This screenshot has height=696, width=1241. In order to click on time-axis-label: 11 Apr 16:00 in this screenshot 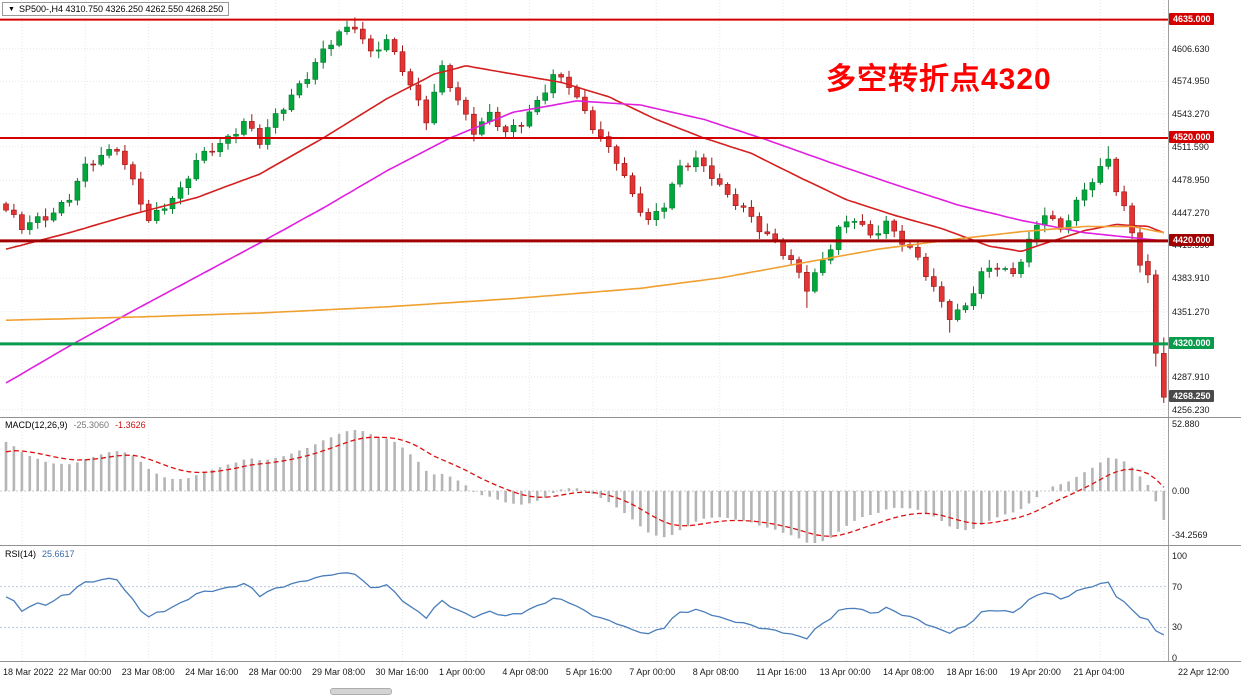, I will do `click(781, 672)`.